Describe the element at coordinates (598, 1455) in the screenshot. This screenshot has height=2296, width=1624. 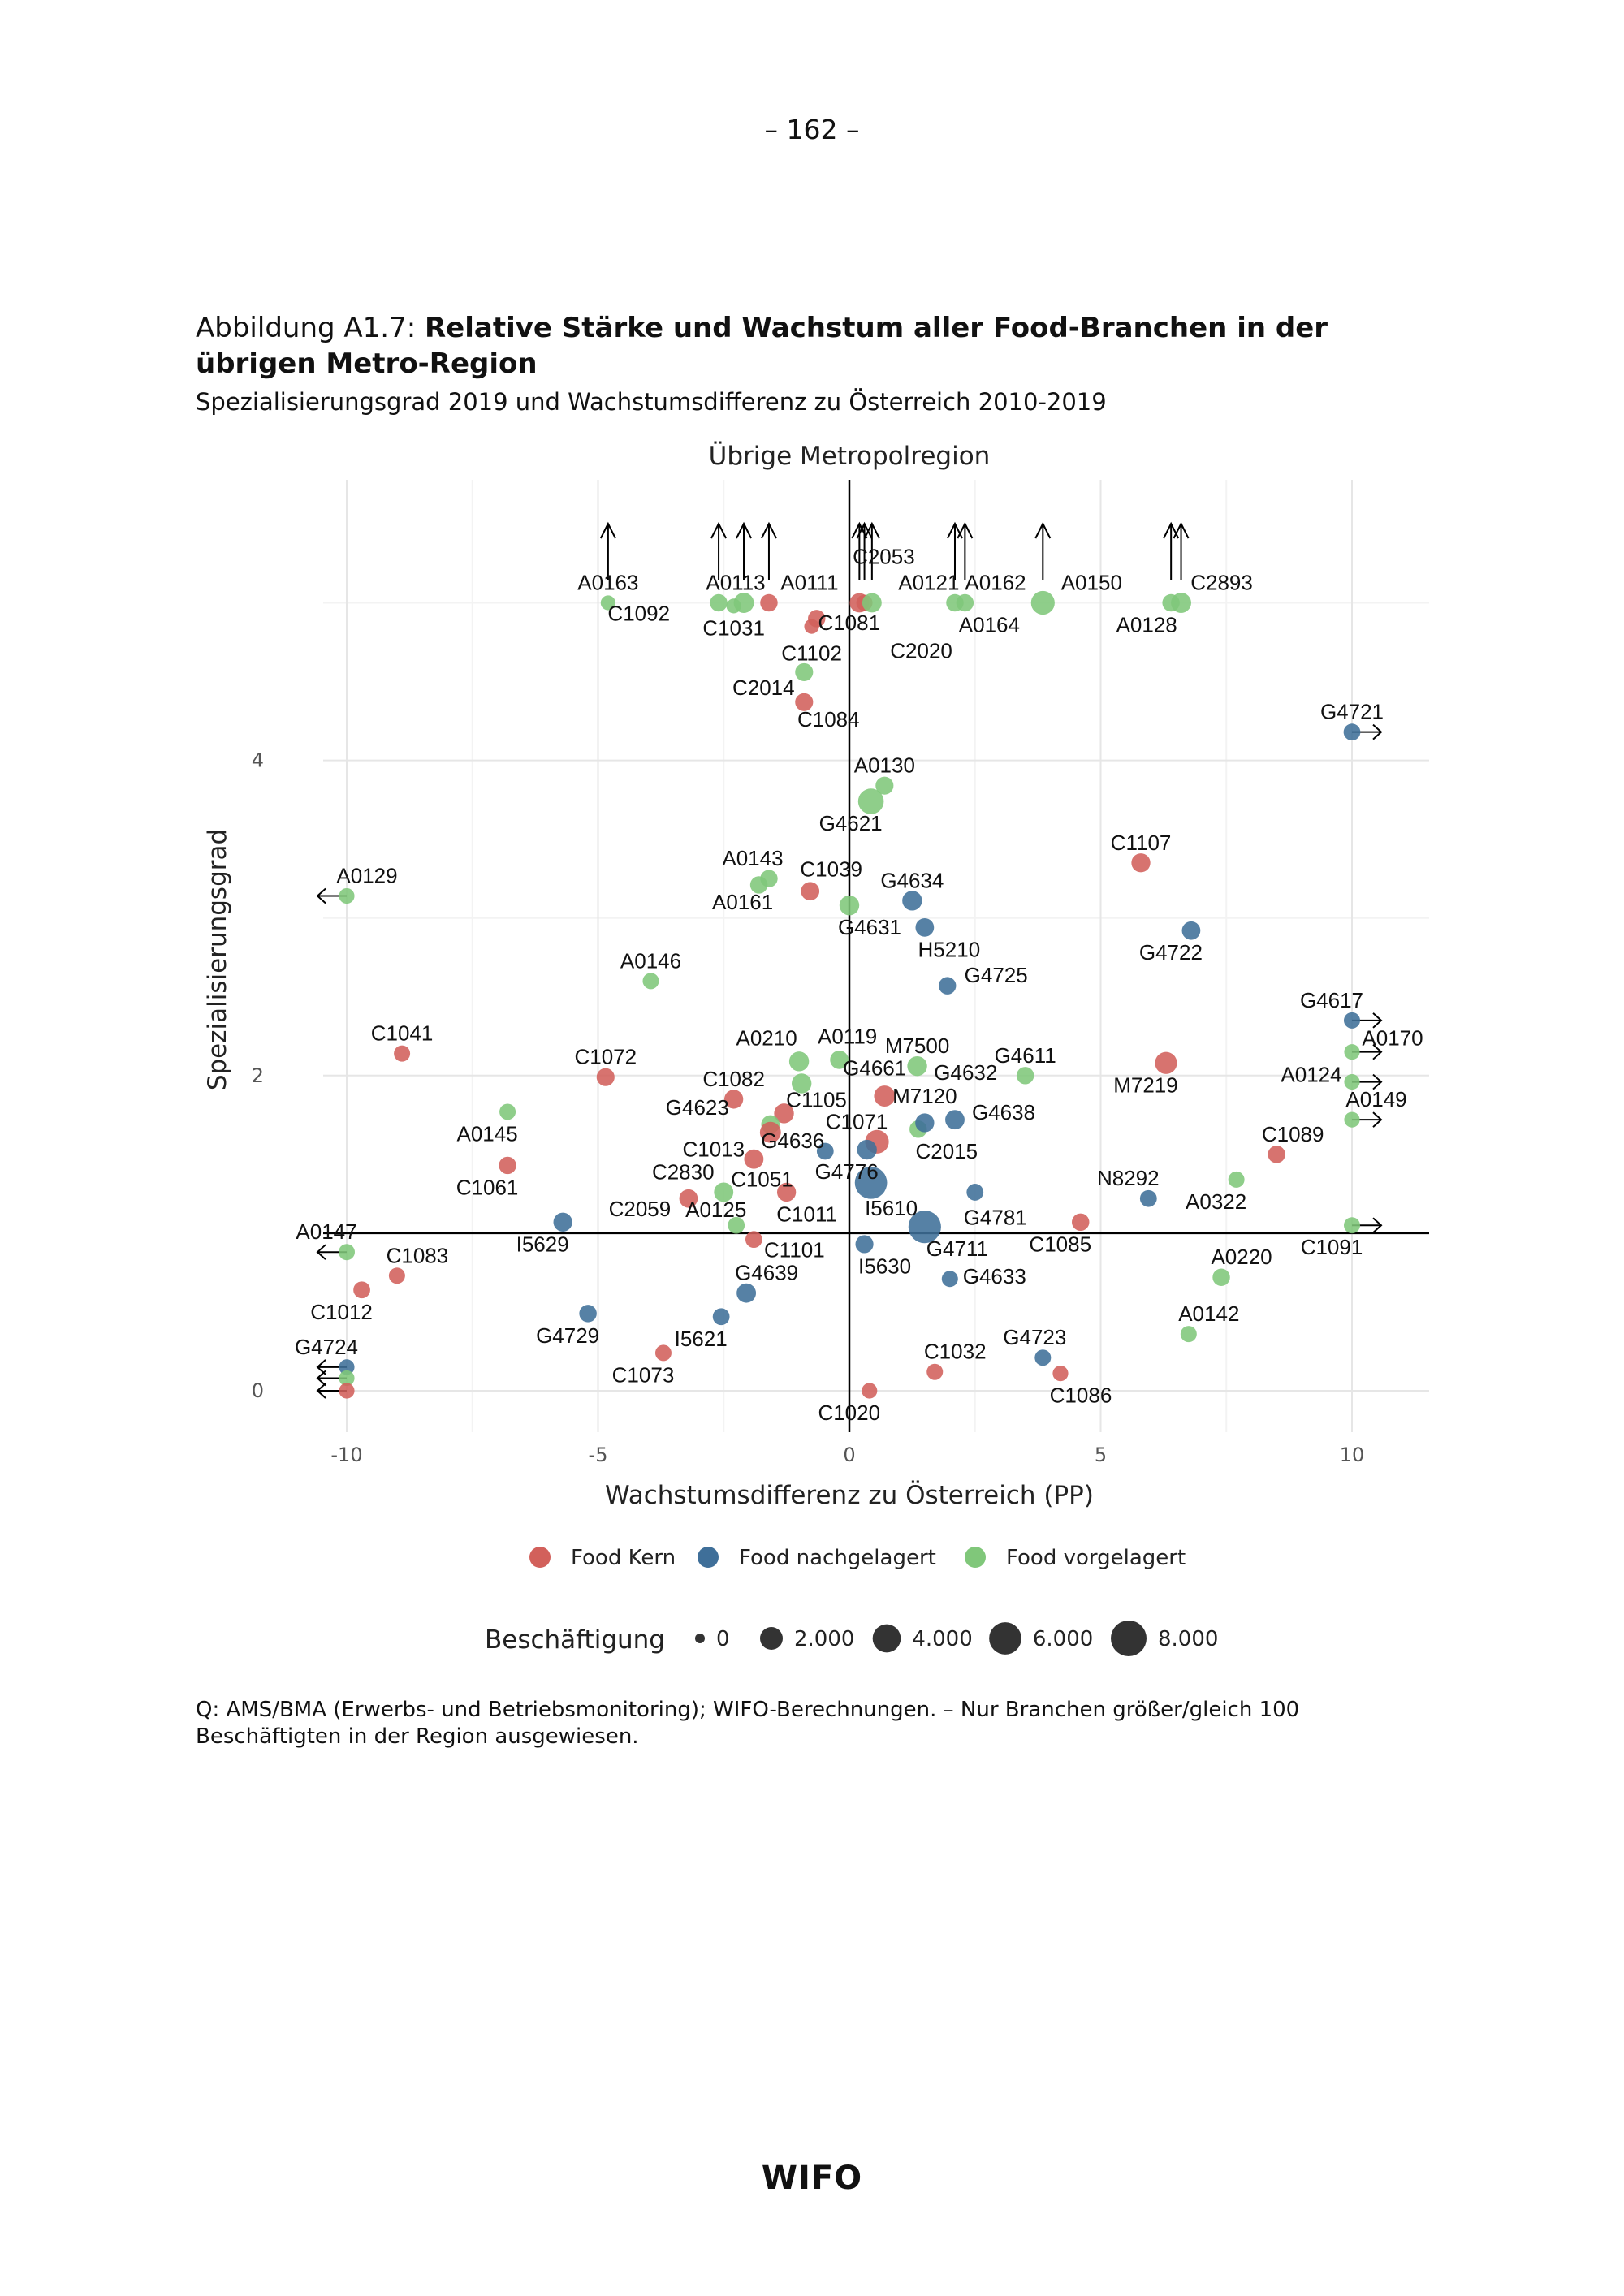
I see `x-tick-label: -5` at that location.